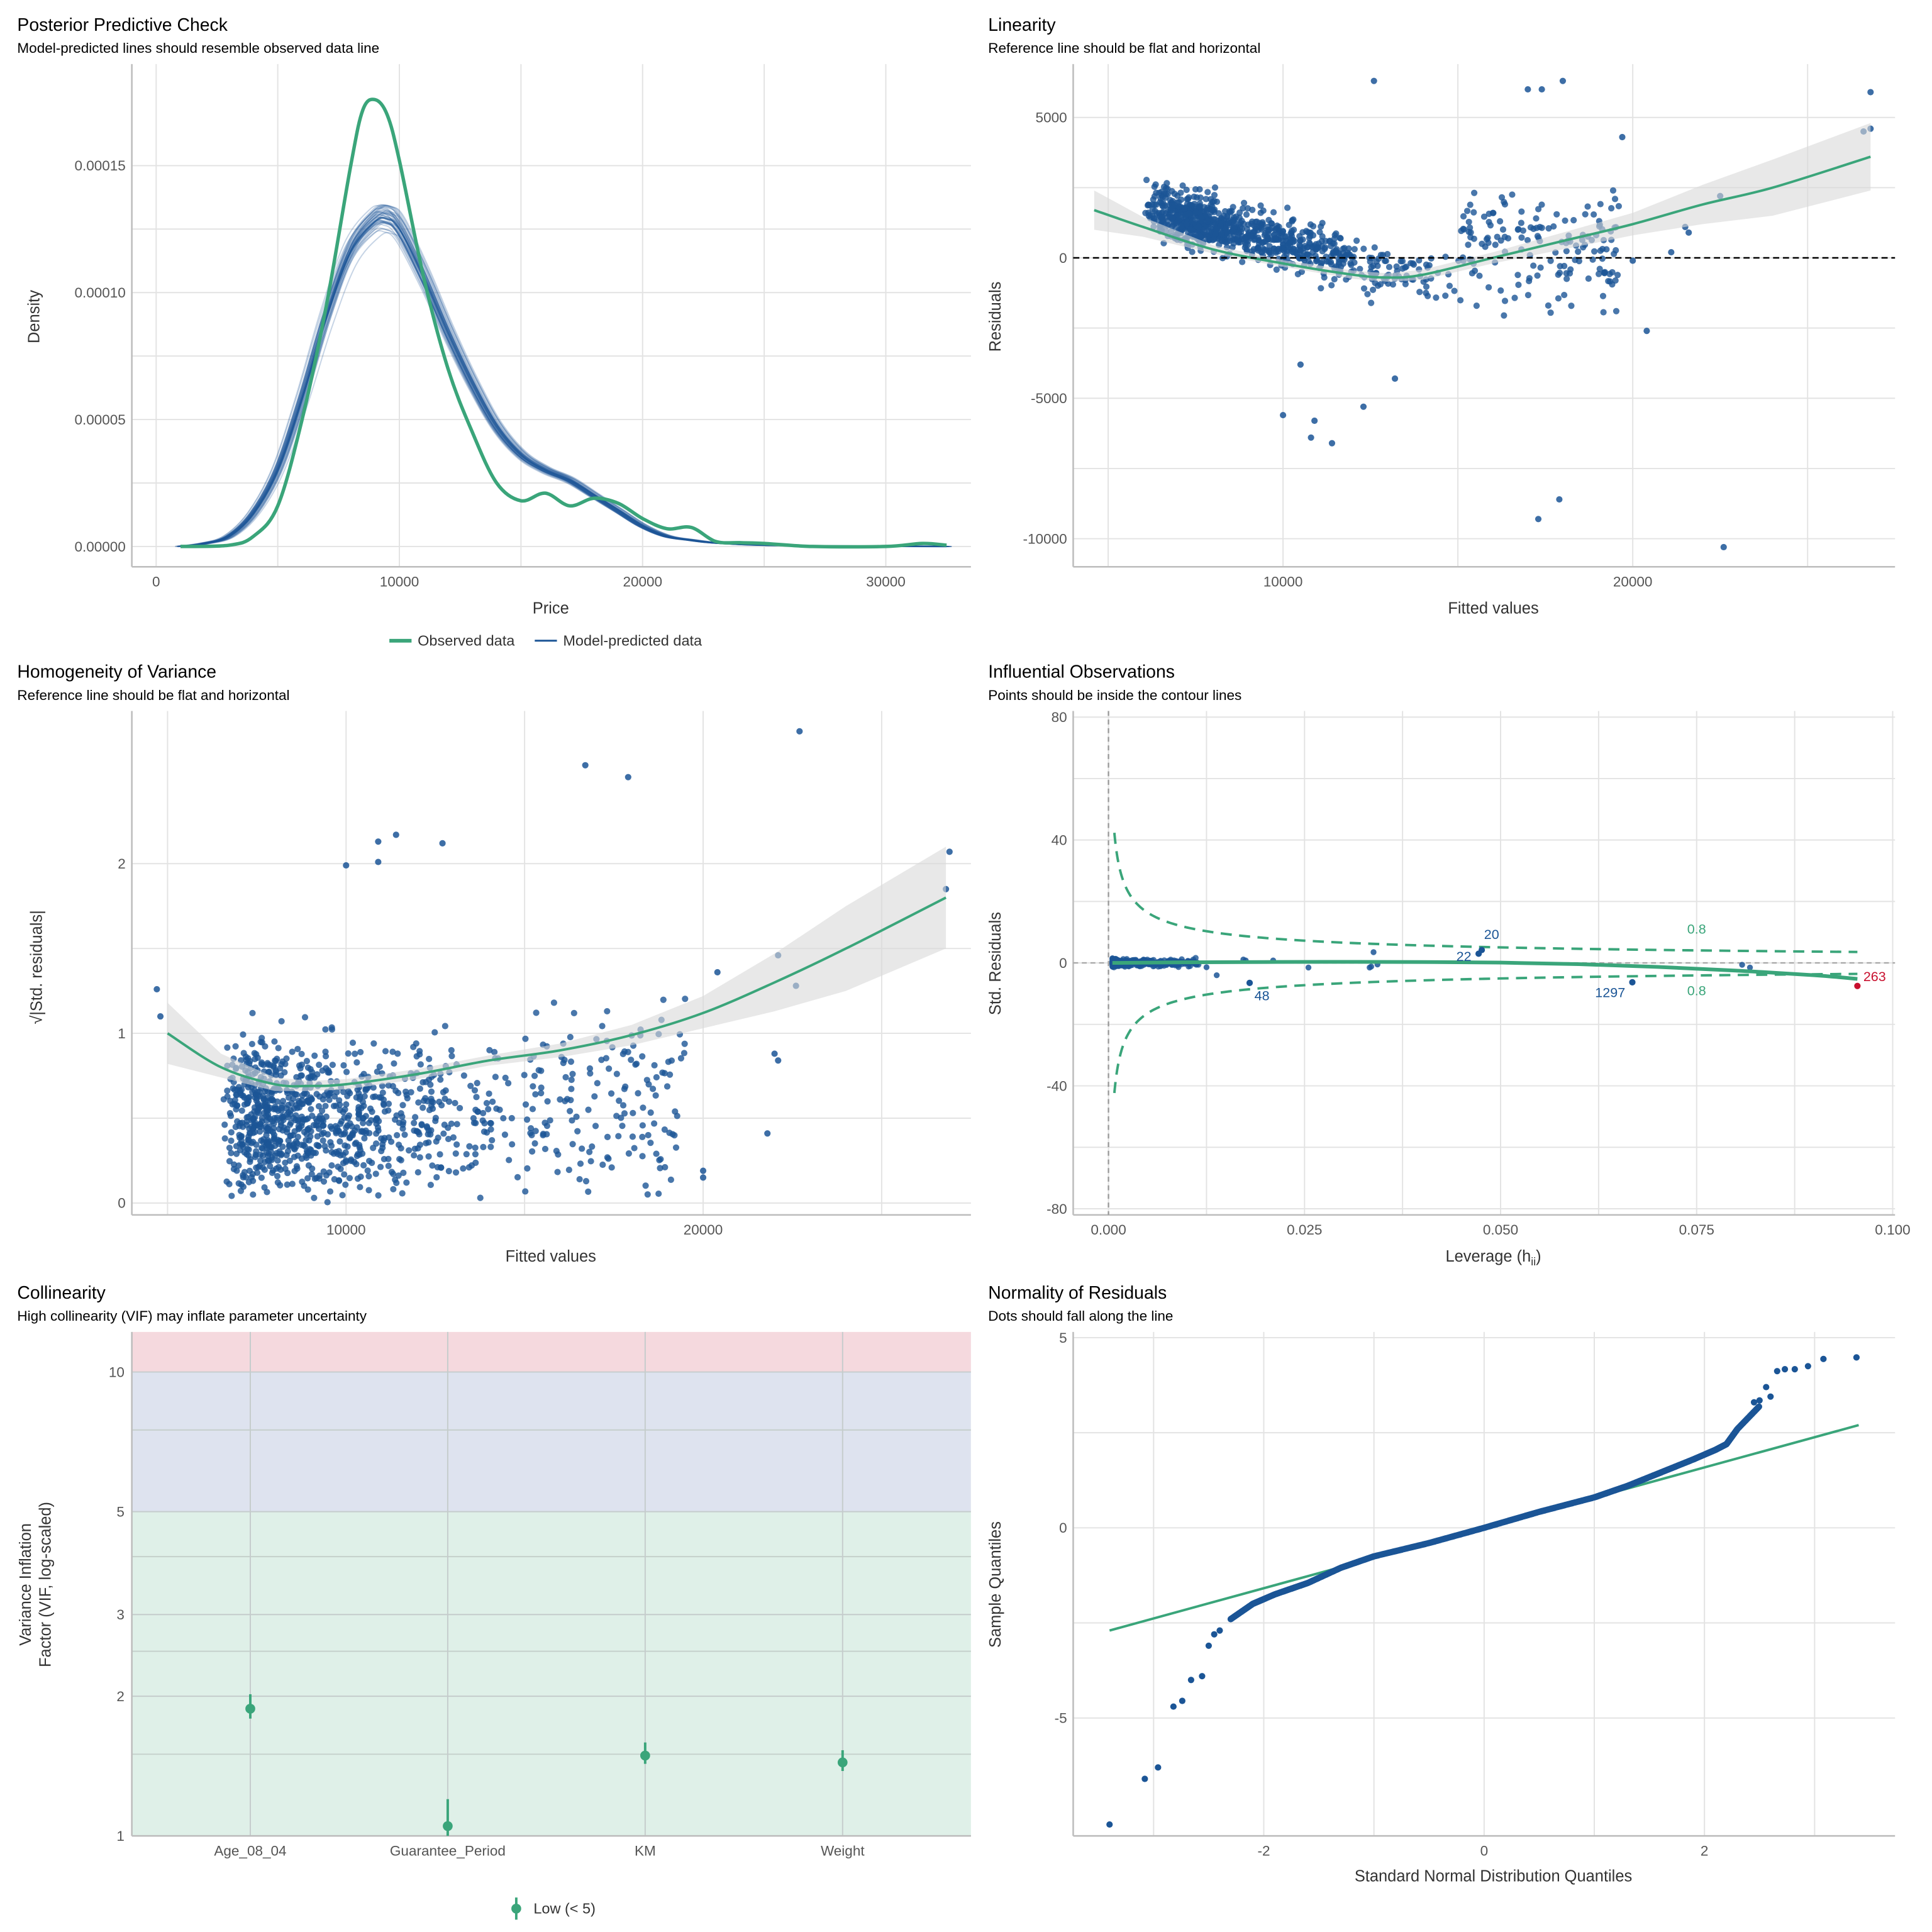  I want to click on x-axis-label: Fitted values, so click(1493, 609).